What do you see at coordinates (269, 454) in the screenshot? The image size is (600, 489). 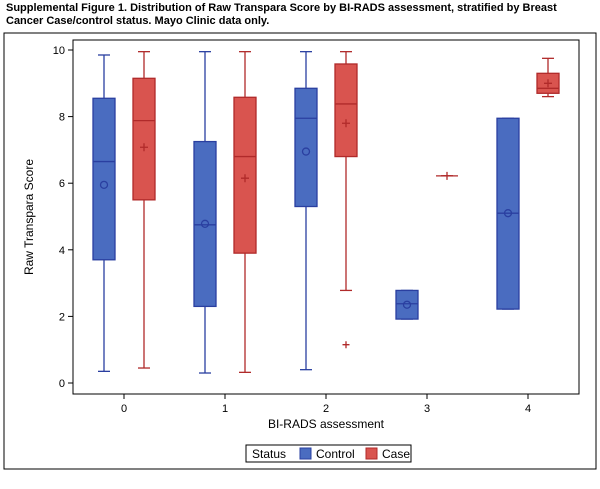 I see `legend-title: Status` at bounding box center [269, 454].